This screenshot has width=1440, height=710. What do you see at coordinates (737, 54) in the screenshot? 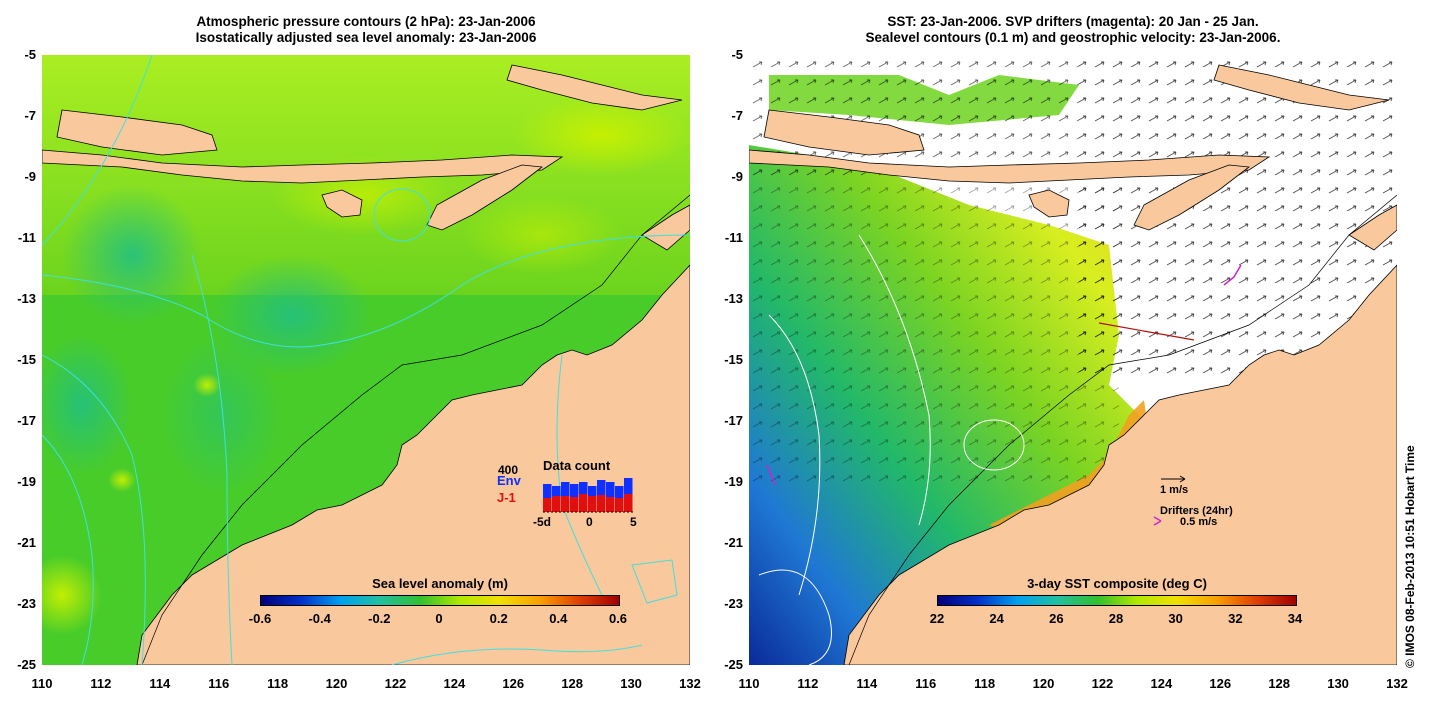
I see `right-lat-tick: -5` at bounding box center [737, 54].